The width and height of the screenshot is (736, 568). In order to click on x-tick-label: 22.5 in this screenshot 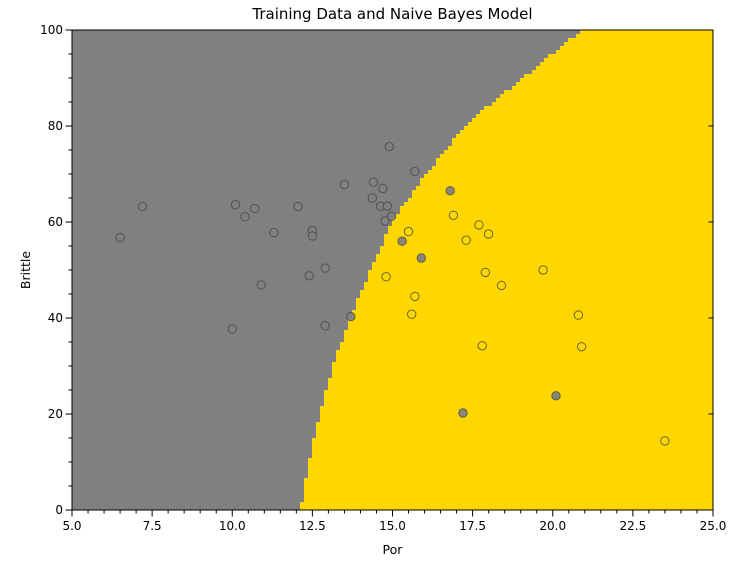, I will do `click(633, 526)`.